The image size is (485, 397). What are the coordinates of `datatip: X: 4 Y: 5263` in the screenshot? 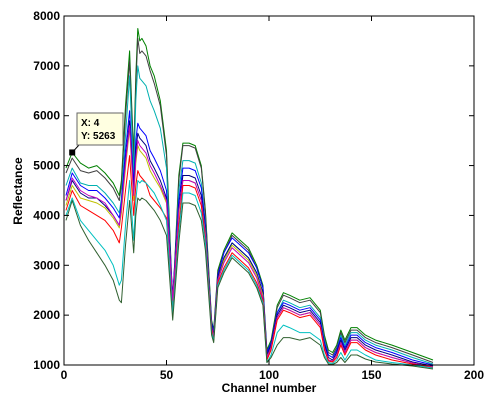 It's located at (96, 134).